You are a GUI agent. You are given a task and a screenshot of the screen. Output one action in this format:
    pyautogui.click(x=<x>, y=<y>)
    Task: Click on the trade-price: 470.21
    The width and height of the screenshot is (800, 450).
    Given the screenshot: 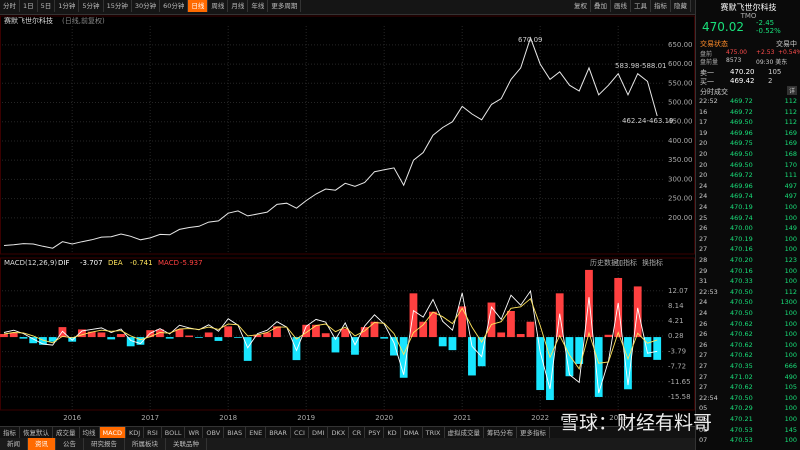 What is the action you would take?
    pyautogui.click(x=741, y=419)
    